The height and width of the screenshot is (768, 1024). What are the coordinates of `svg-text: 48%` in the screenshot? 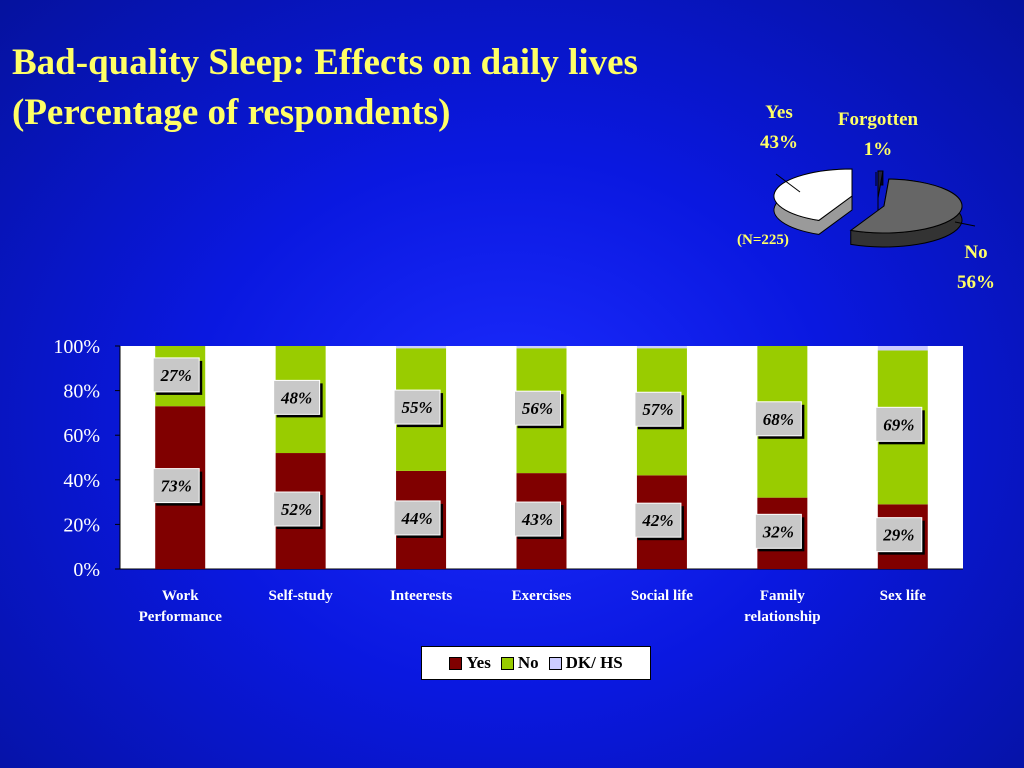 It's located at (296, 397).